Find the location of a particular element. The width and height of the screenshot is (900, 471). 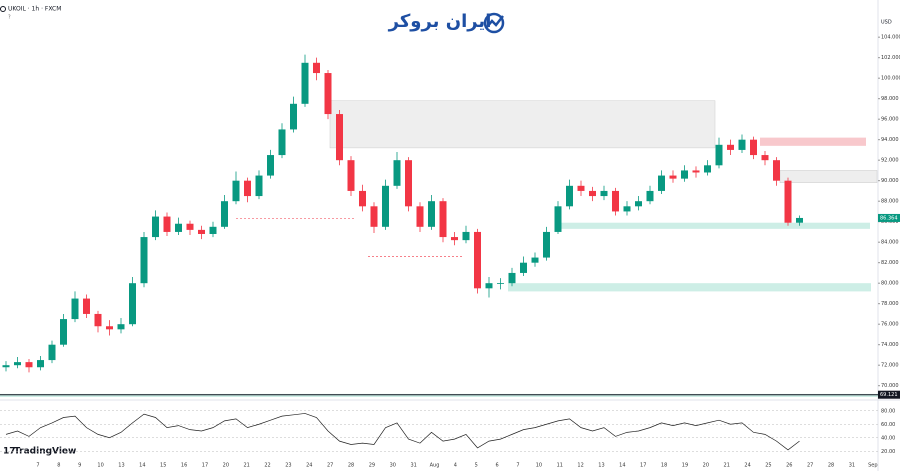

y-tick-label: 86.000 is located at coordinates (890, 222).